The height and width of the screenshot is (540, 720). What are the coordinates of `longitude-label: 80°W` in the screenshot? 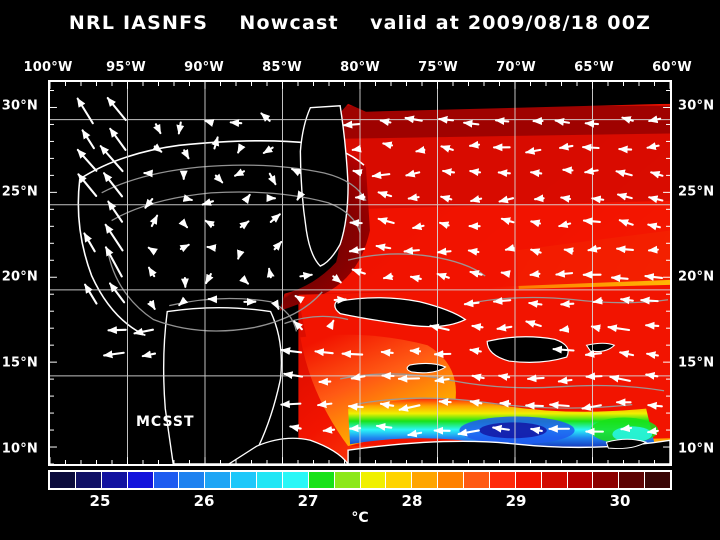 It's located at (360, 67).